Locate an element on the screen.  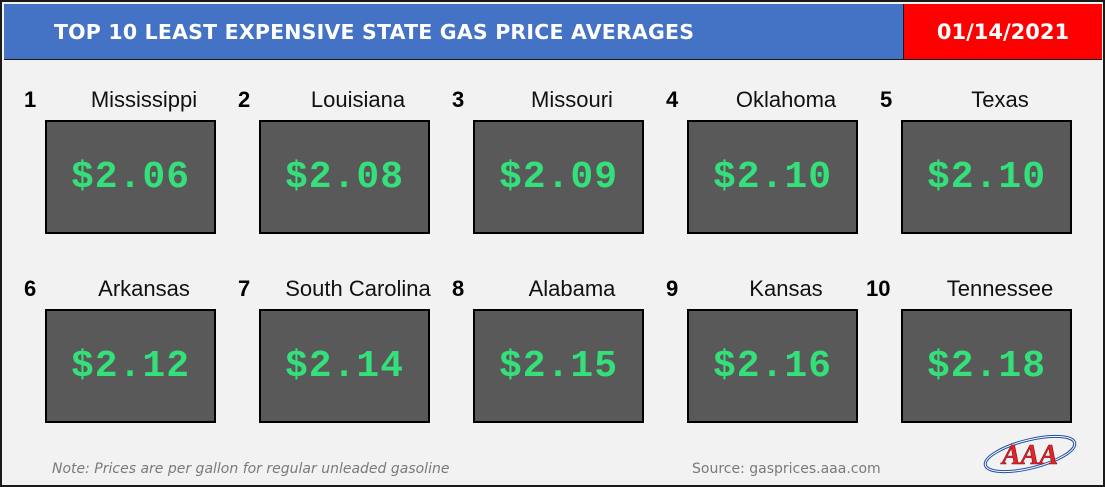
price-box: $2.15 is located at coordinates (558, 366).